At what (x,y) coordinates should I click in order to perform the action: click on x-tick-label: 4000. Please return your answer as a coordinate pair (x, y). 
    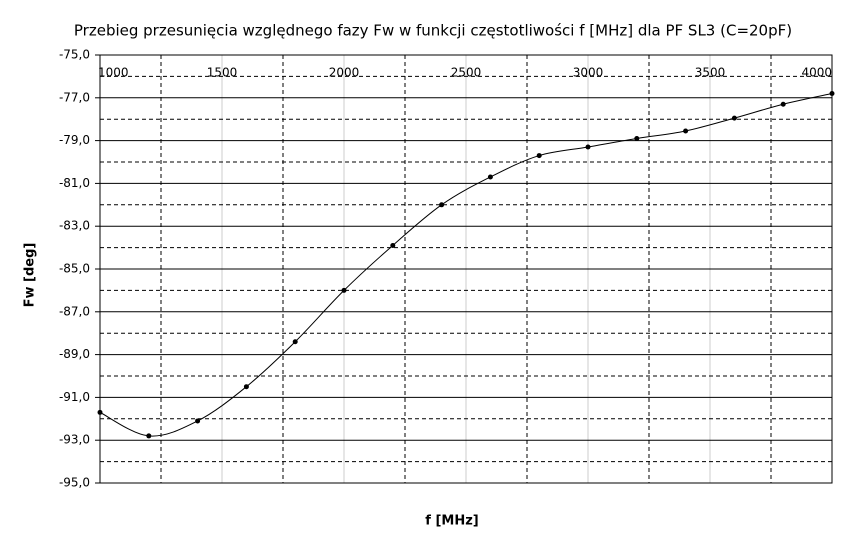
    Looking at the image, I should click on (816, 73).